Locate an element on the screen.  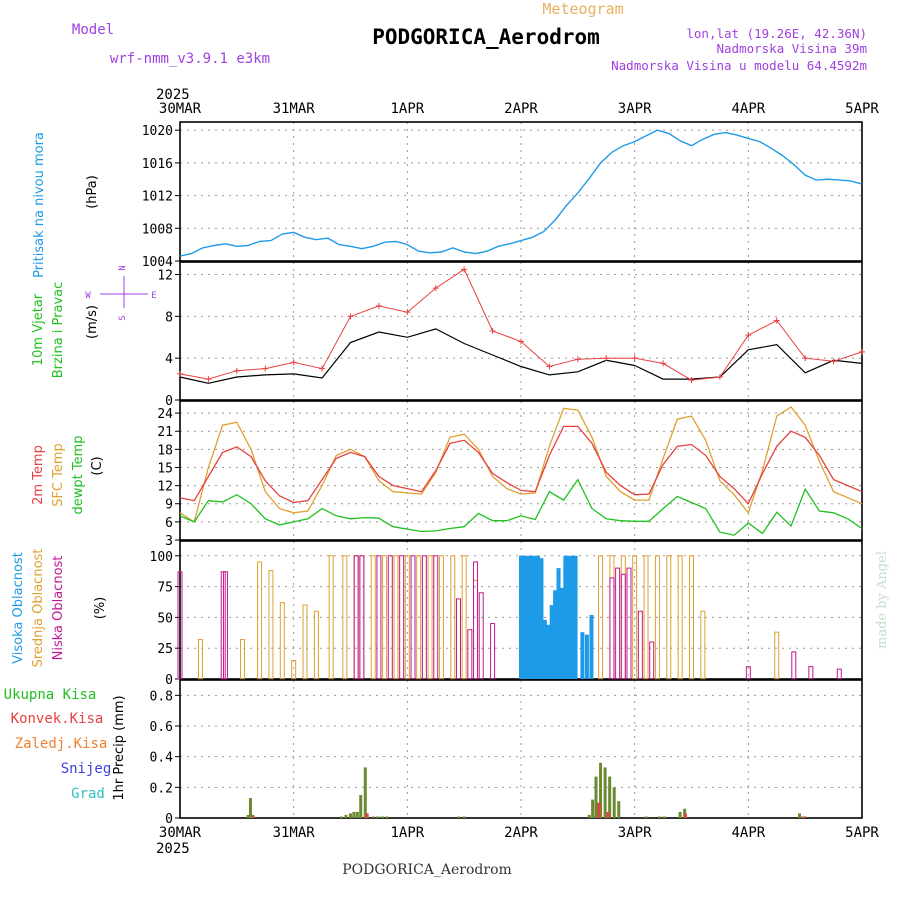
legend-hail: Grad is located at coordinates (88, 794).